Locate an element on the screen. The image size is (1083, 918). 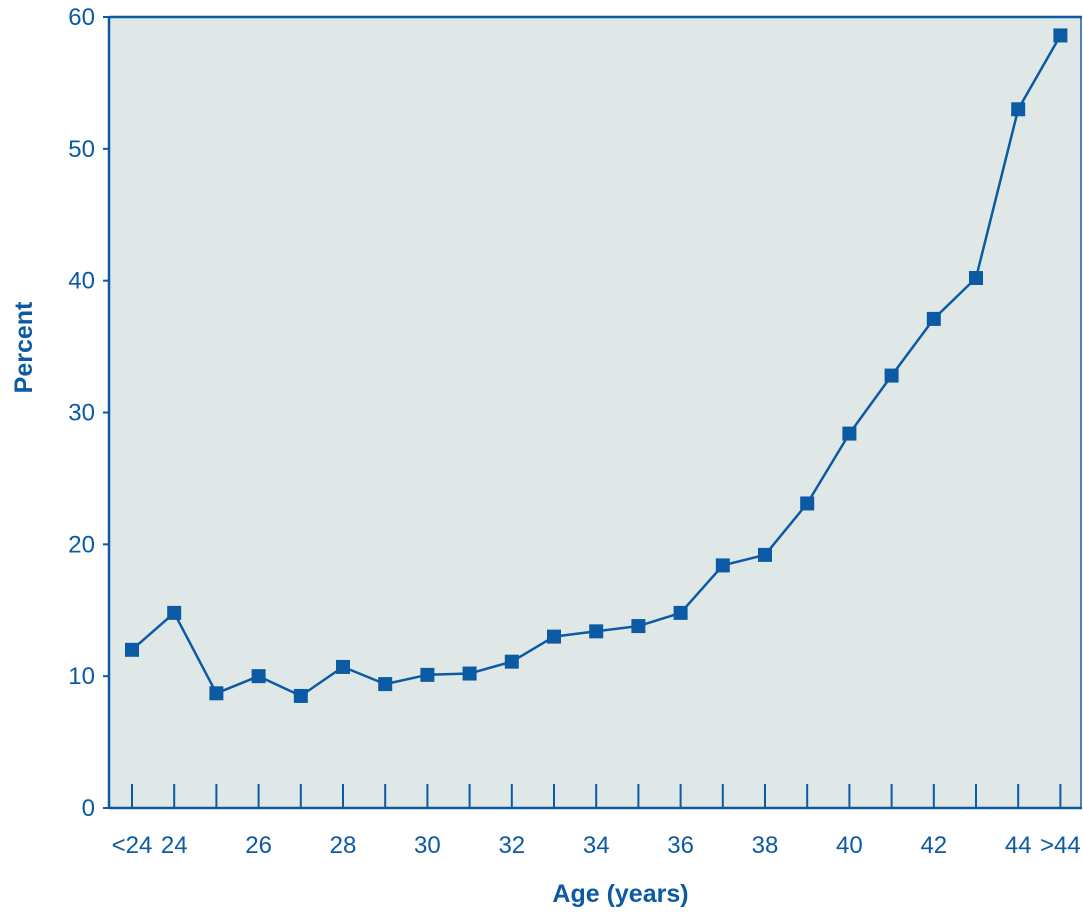
x-tick-label: 30 is located at coordinates (427, 845).